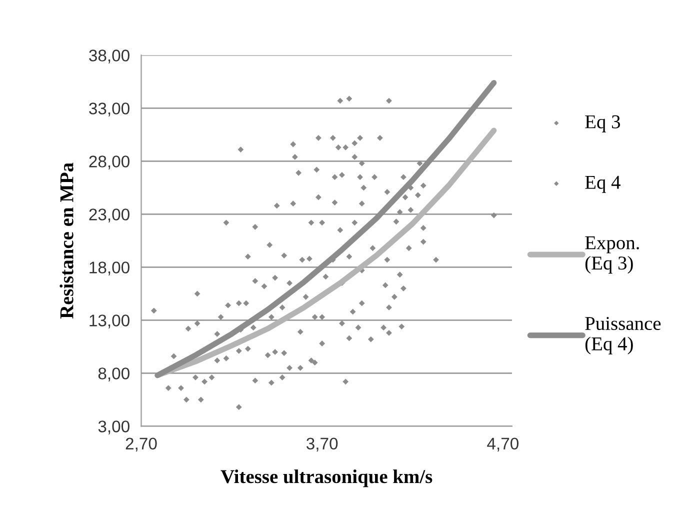  I want to click on legend-label: Eq 3, so click(602, 123).